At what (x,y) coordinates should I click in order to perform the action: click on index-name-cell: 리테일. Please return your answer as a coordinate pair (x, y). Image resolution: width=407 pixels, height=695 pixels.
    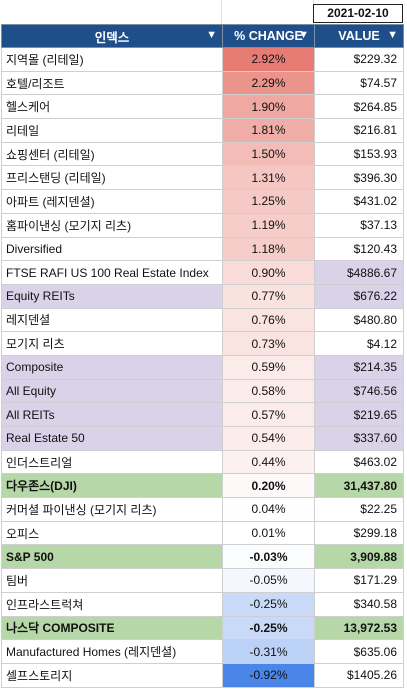
    Looking at the image, I should click on (112, 130).